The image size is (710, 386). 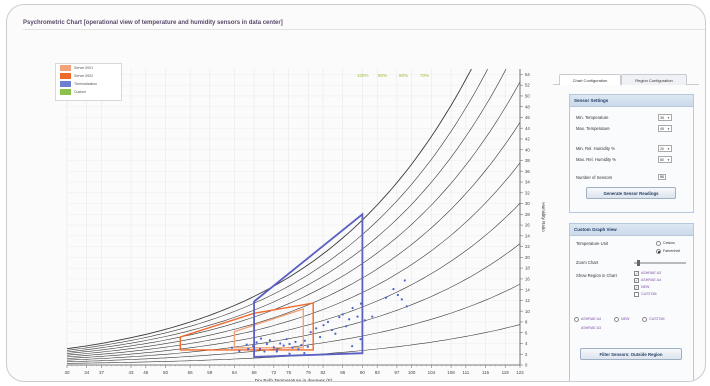 What do you see at coordinates (644, 319) in the screenshot?
I see `region-radio-custom` at bounding box center [644, 319].